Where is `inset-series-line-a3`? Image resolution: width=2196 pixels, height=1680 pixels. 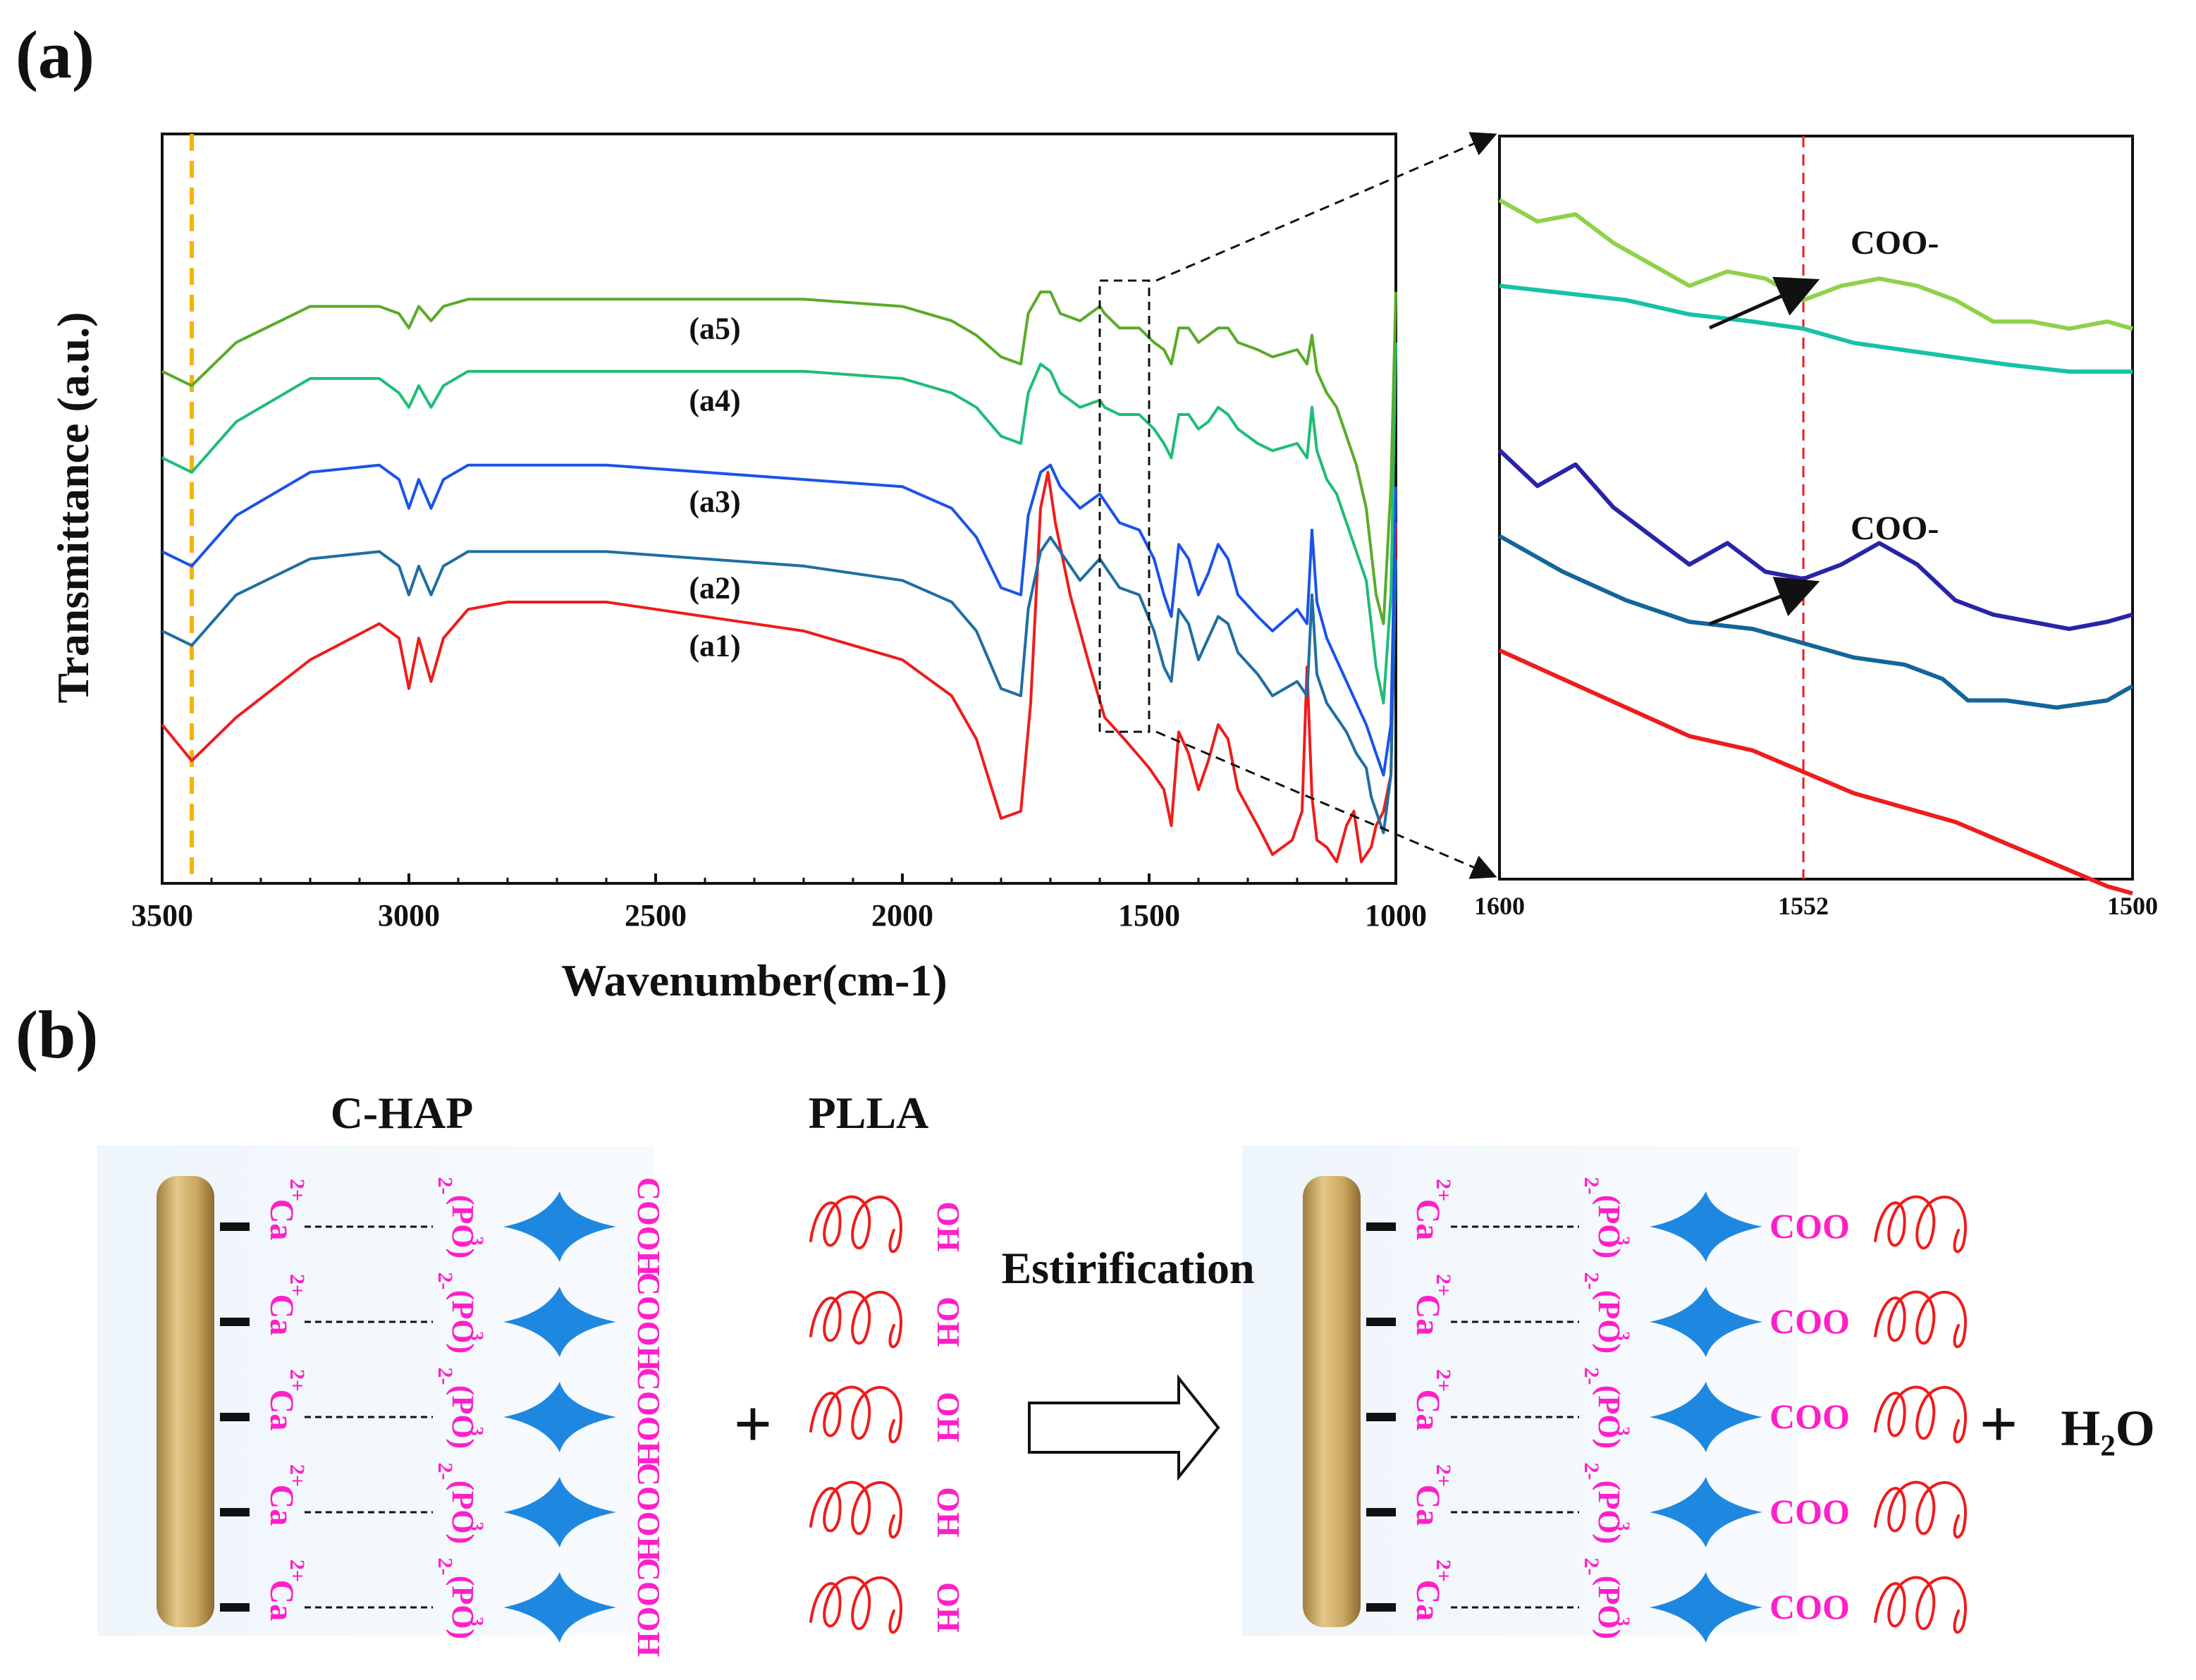
inset-series-line-a3 is located at coordinates (1815, 540).